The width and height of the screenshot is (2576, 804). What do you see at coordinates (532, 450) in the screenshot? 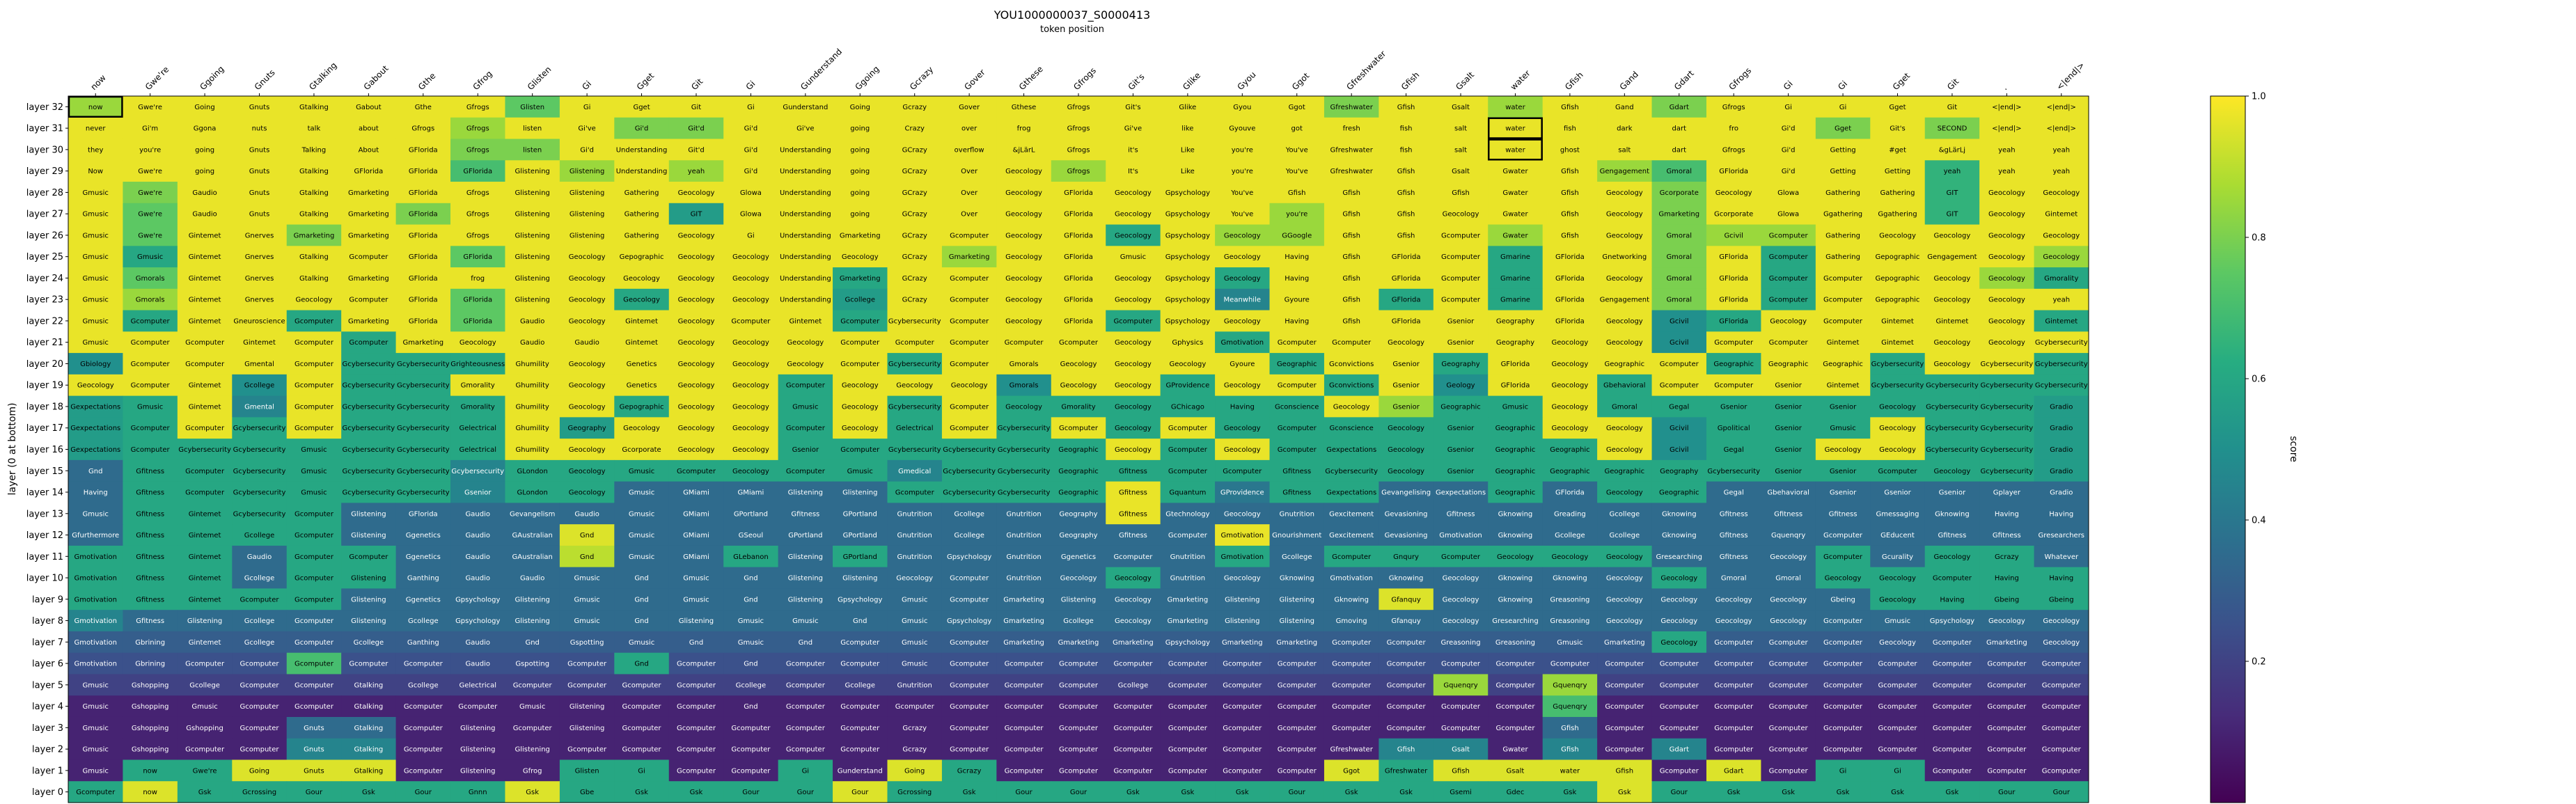
I see `cell-label: Ghumility` at bounding box center [532, 450].